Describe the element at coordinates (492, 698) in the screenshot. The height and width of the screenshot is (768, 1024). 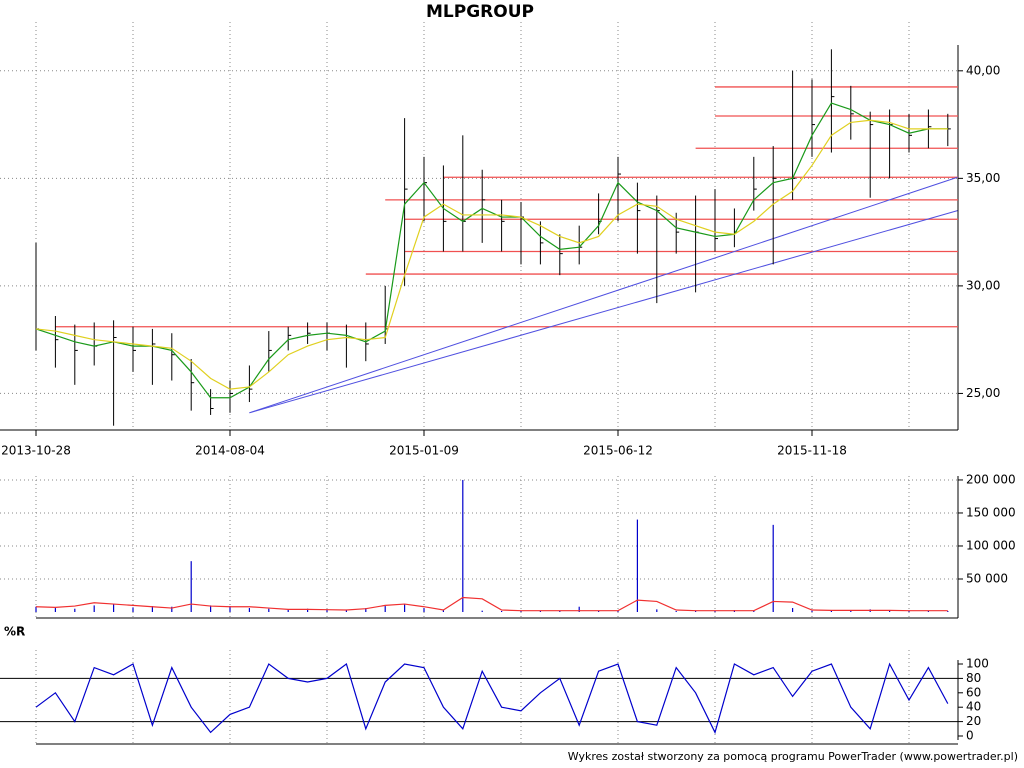
I see `williams-r-line` at that location.